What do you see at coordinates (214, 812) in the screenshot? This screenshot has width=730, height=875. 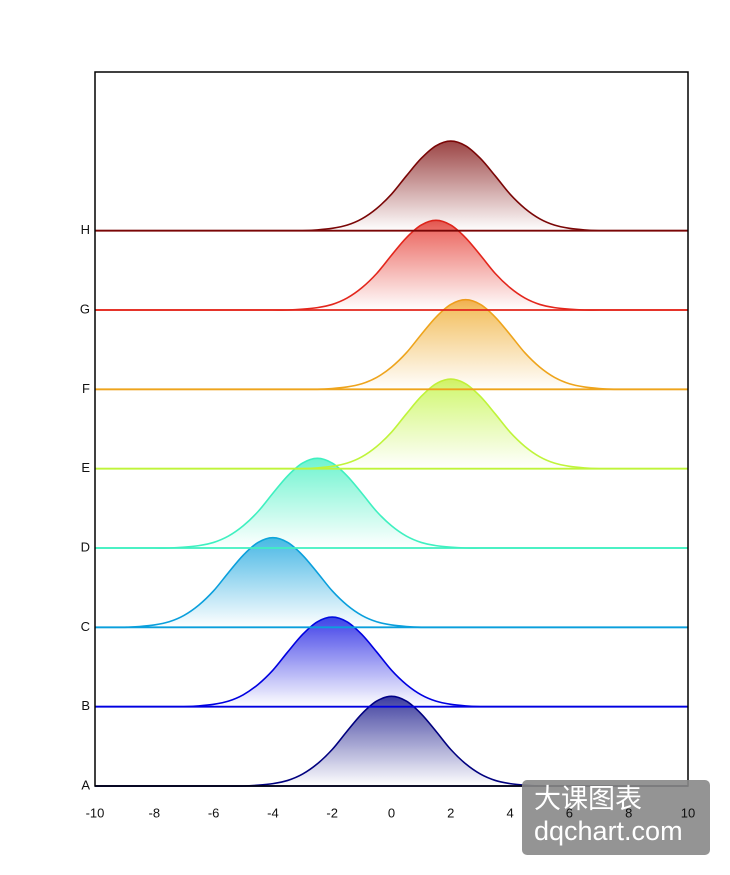 I see `x-tick-label: -6` at bounding box center [214, 812].